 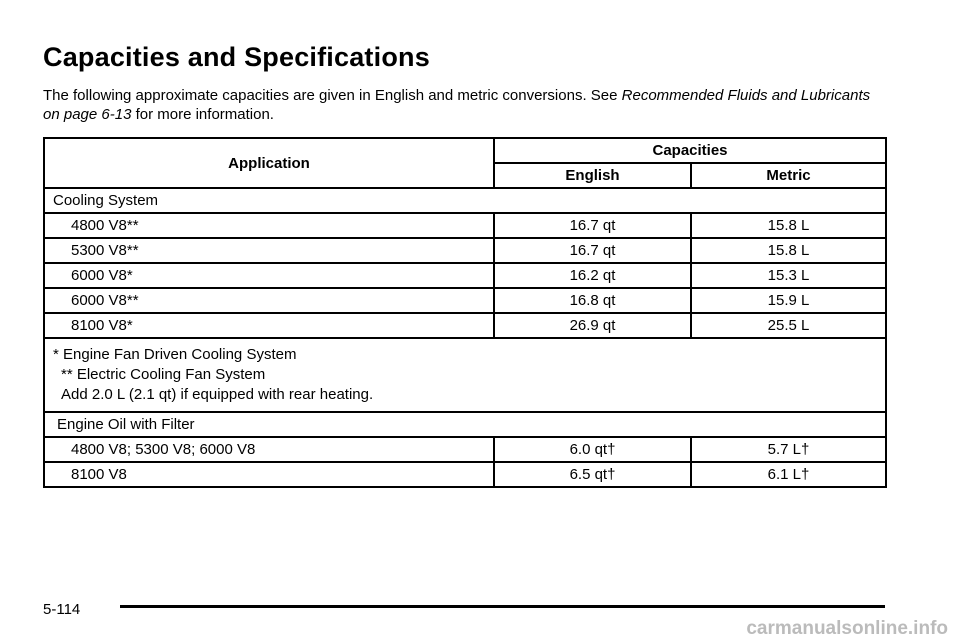 I want to click on capacity-cell: 6.0 qt†, so click(x=592, y=449).